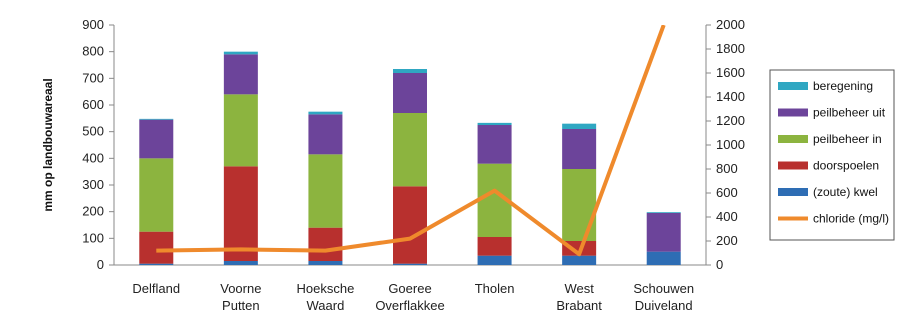 The width and height of the screenshot is (910, 330). Describe the element at coordinates (727, 240) in the screenshot. I see `y2-tick-label: 200` at that location.